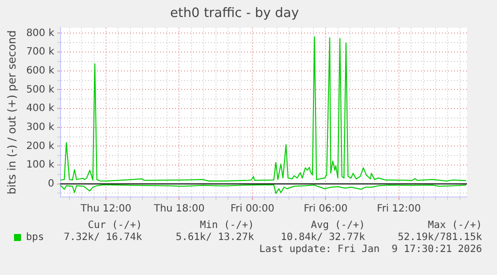 Image resolution: width=497 pixels, height=275 pixels. What do you see at coordinates (440, 237) in the screenshot?
I see `text: 52.19k/781.15k` at bounding box center [440, 237].